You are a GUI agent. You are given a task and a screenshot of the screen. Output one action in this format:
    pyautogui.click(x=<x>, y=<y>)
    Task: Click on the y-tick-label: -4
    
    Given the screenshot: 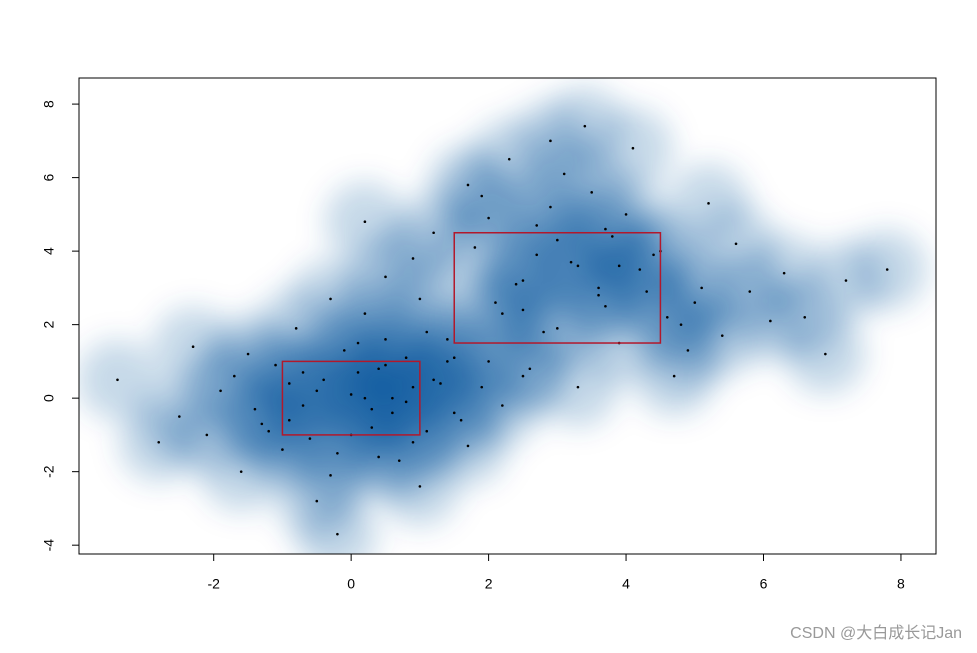 What is the action you would take?
    pyautogui.click(x=49, y=545)
    